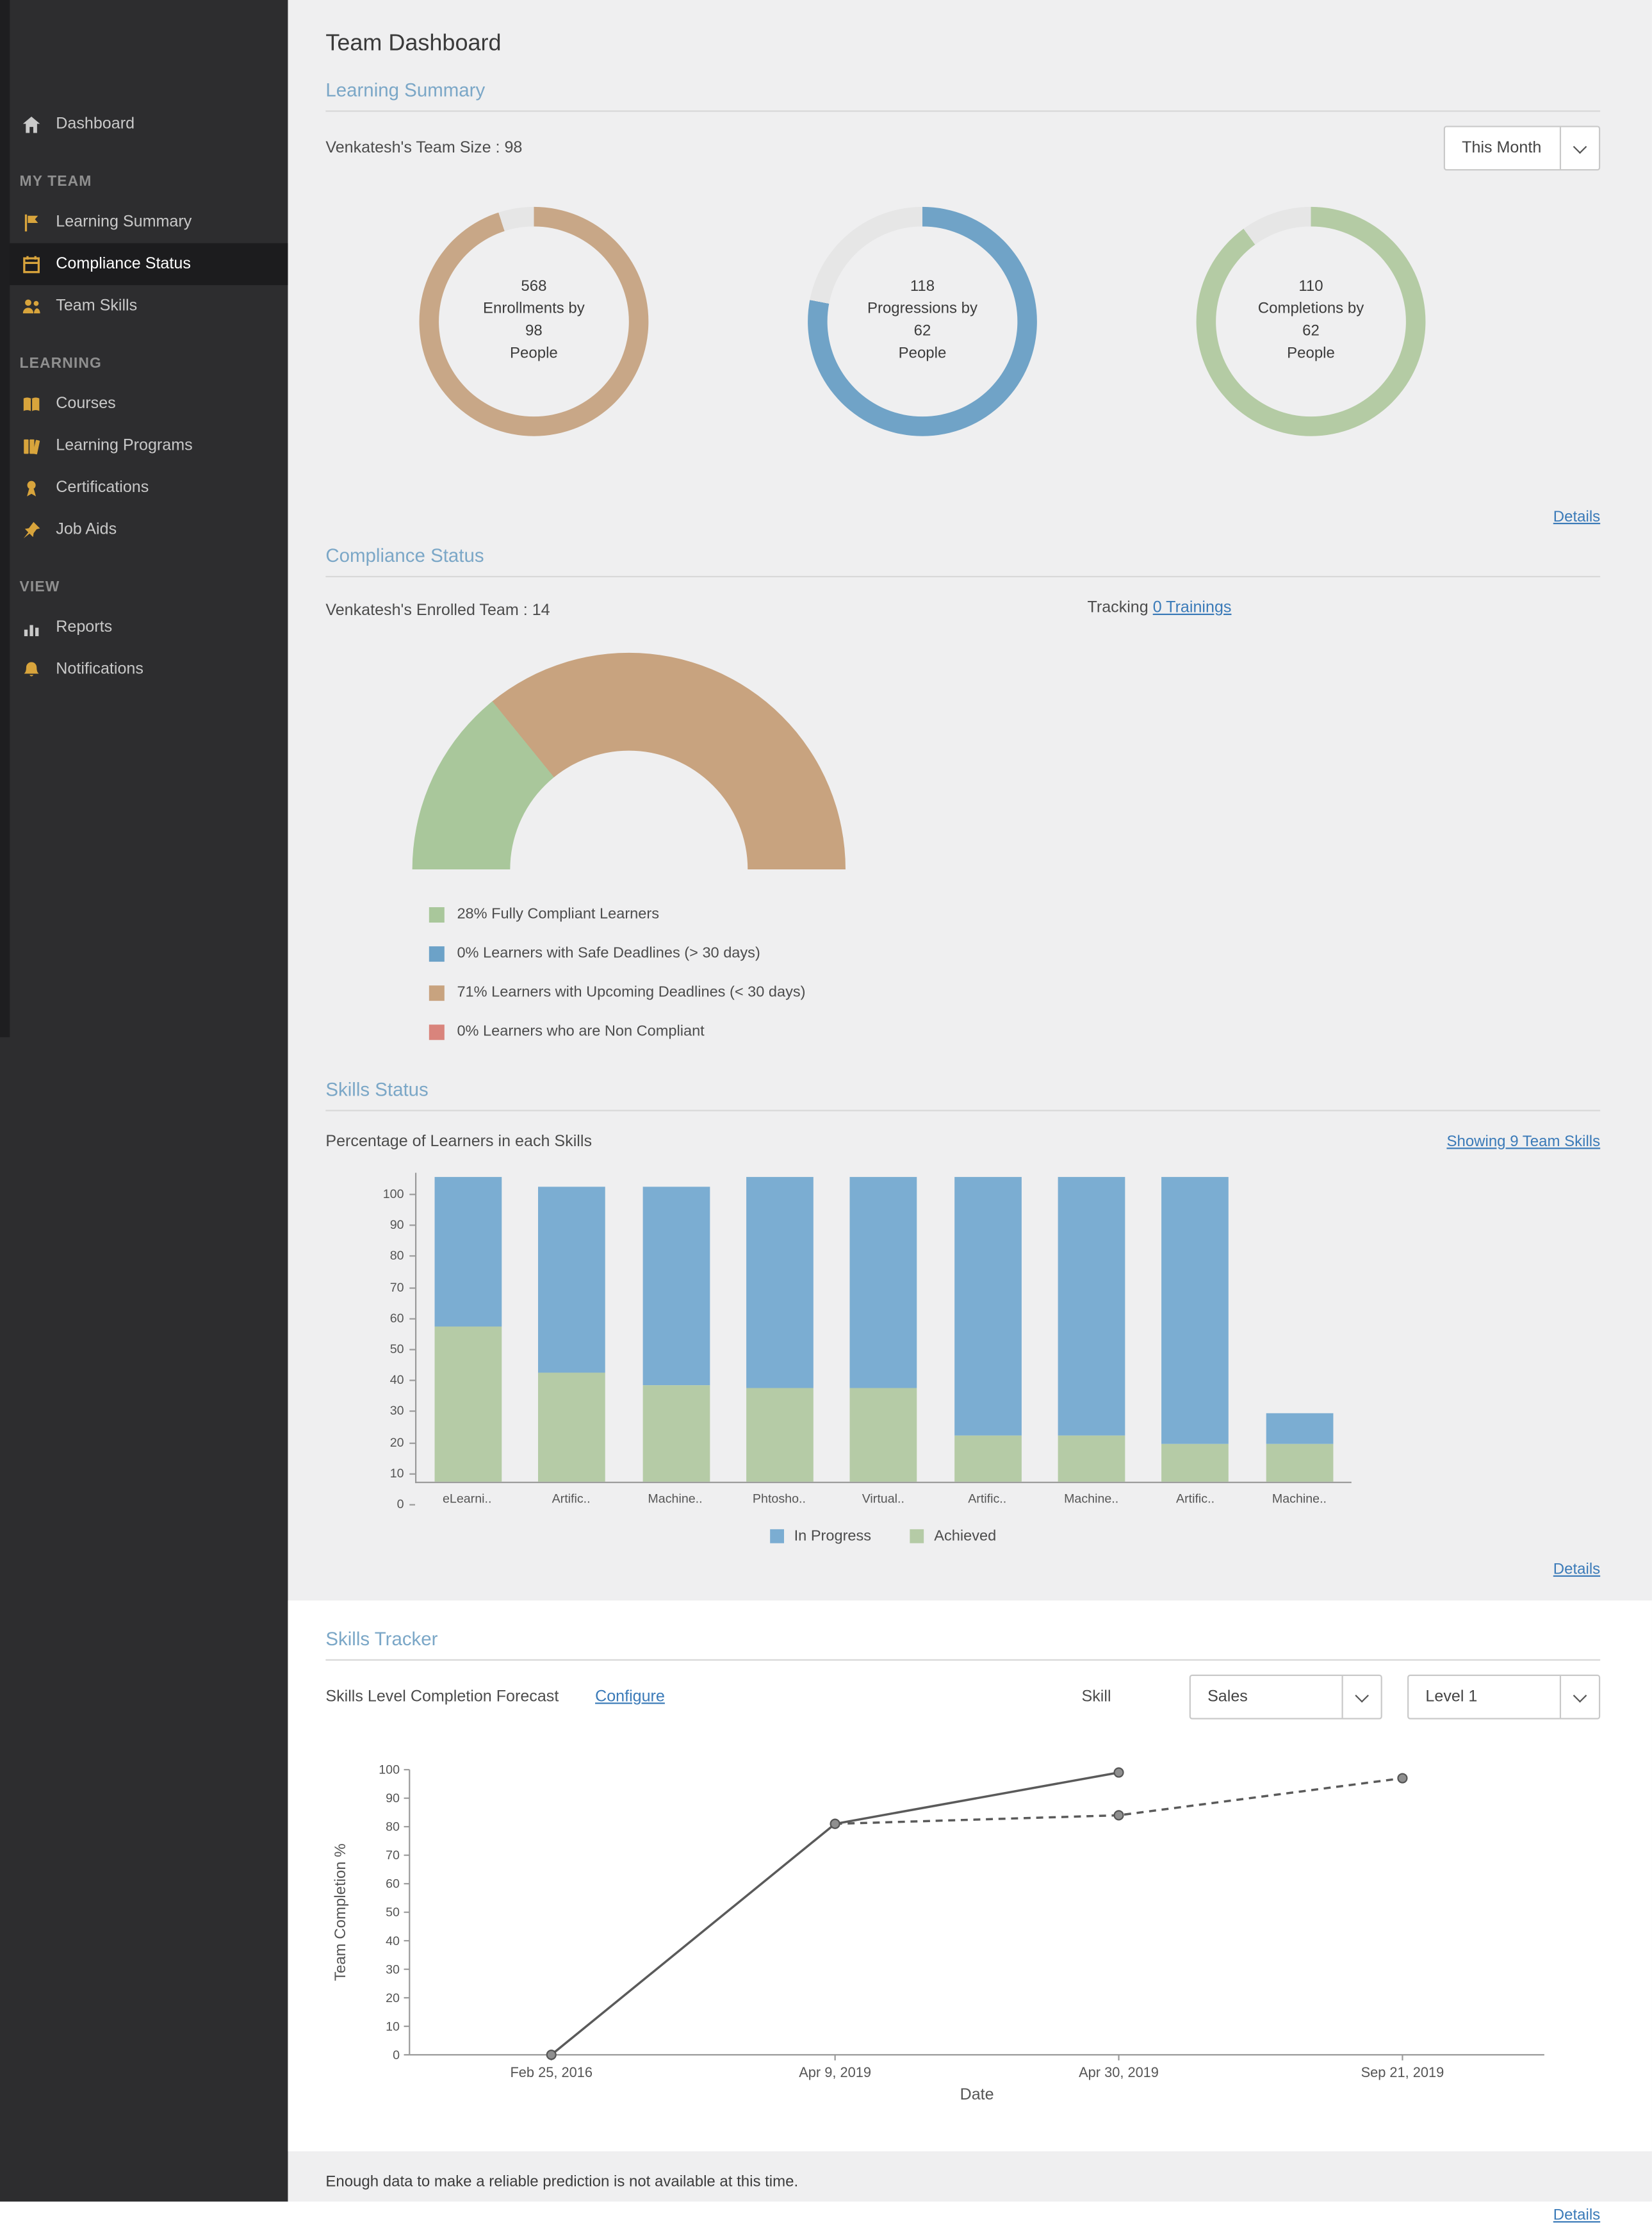 This screenshot has width=1652, height=2227. I want to click on level-select-value: Level 1, so click(1451, 1696).